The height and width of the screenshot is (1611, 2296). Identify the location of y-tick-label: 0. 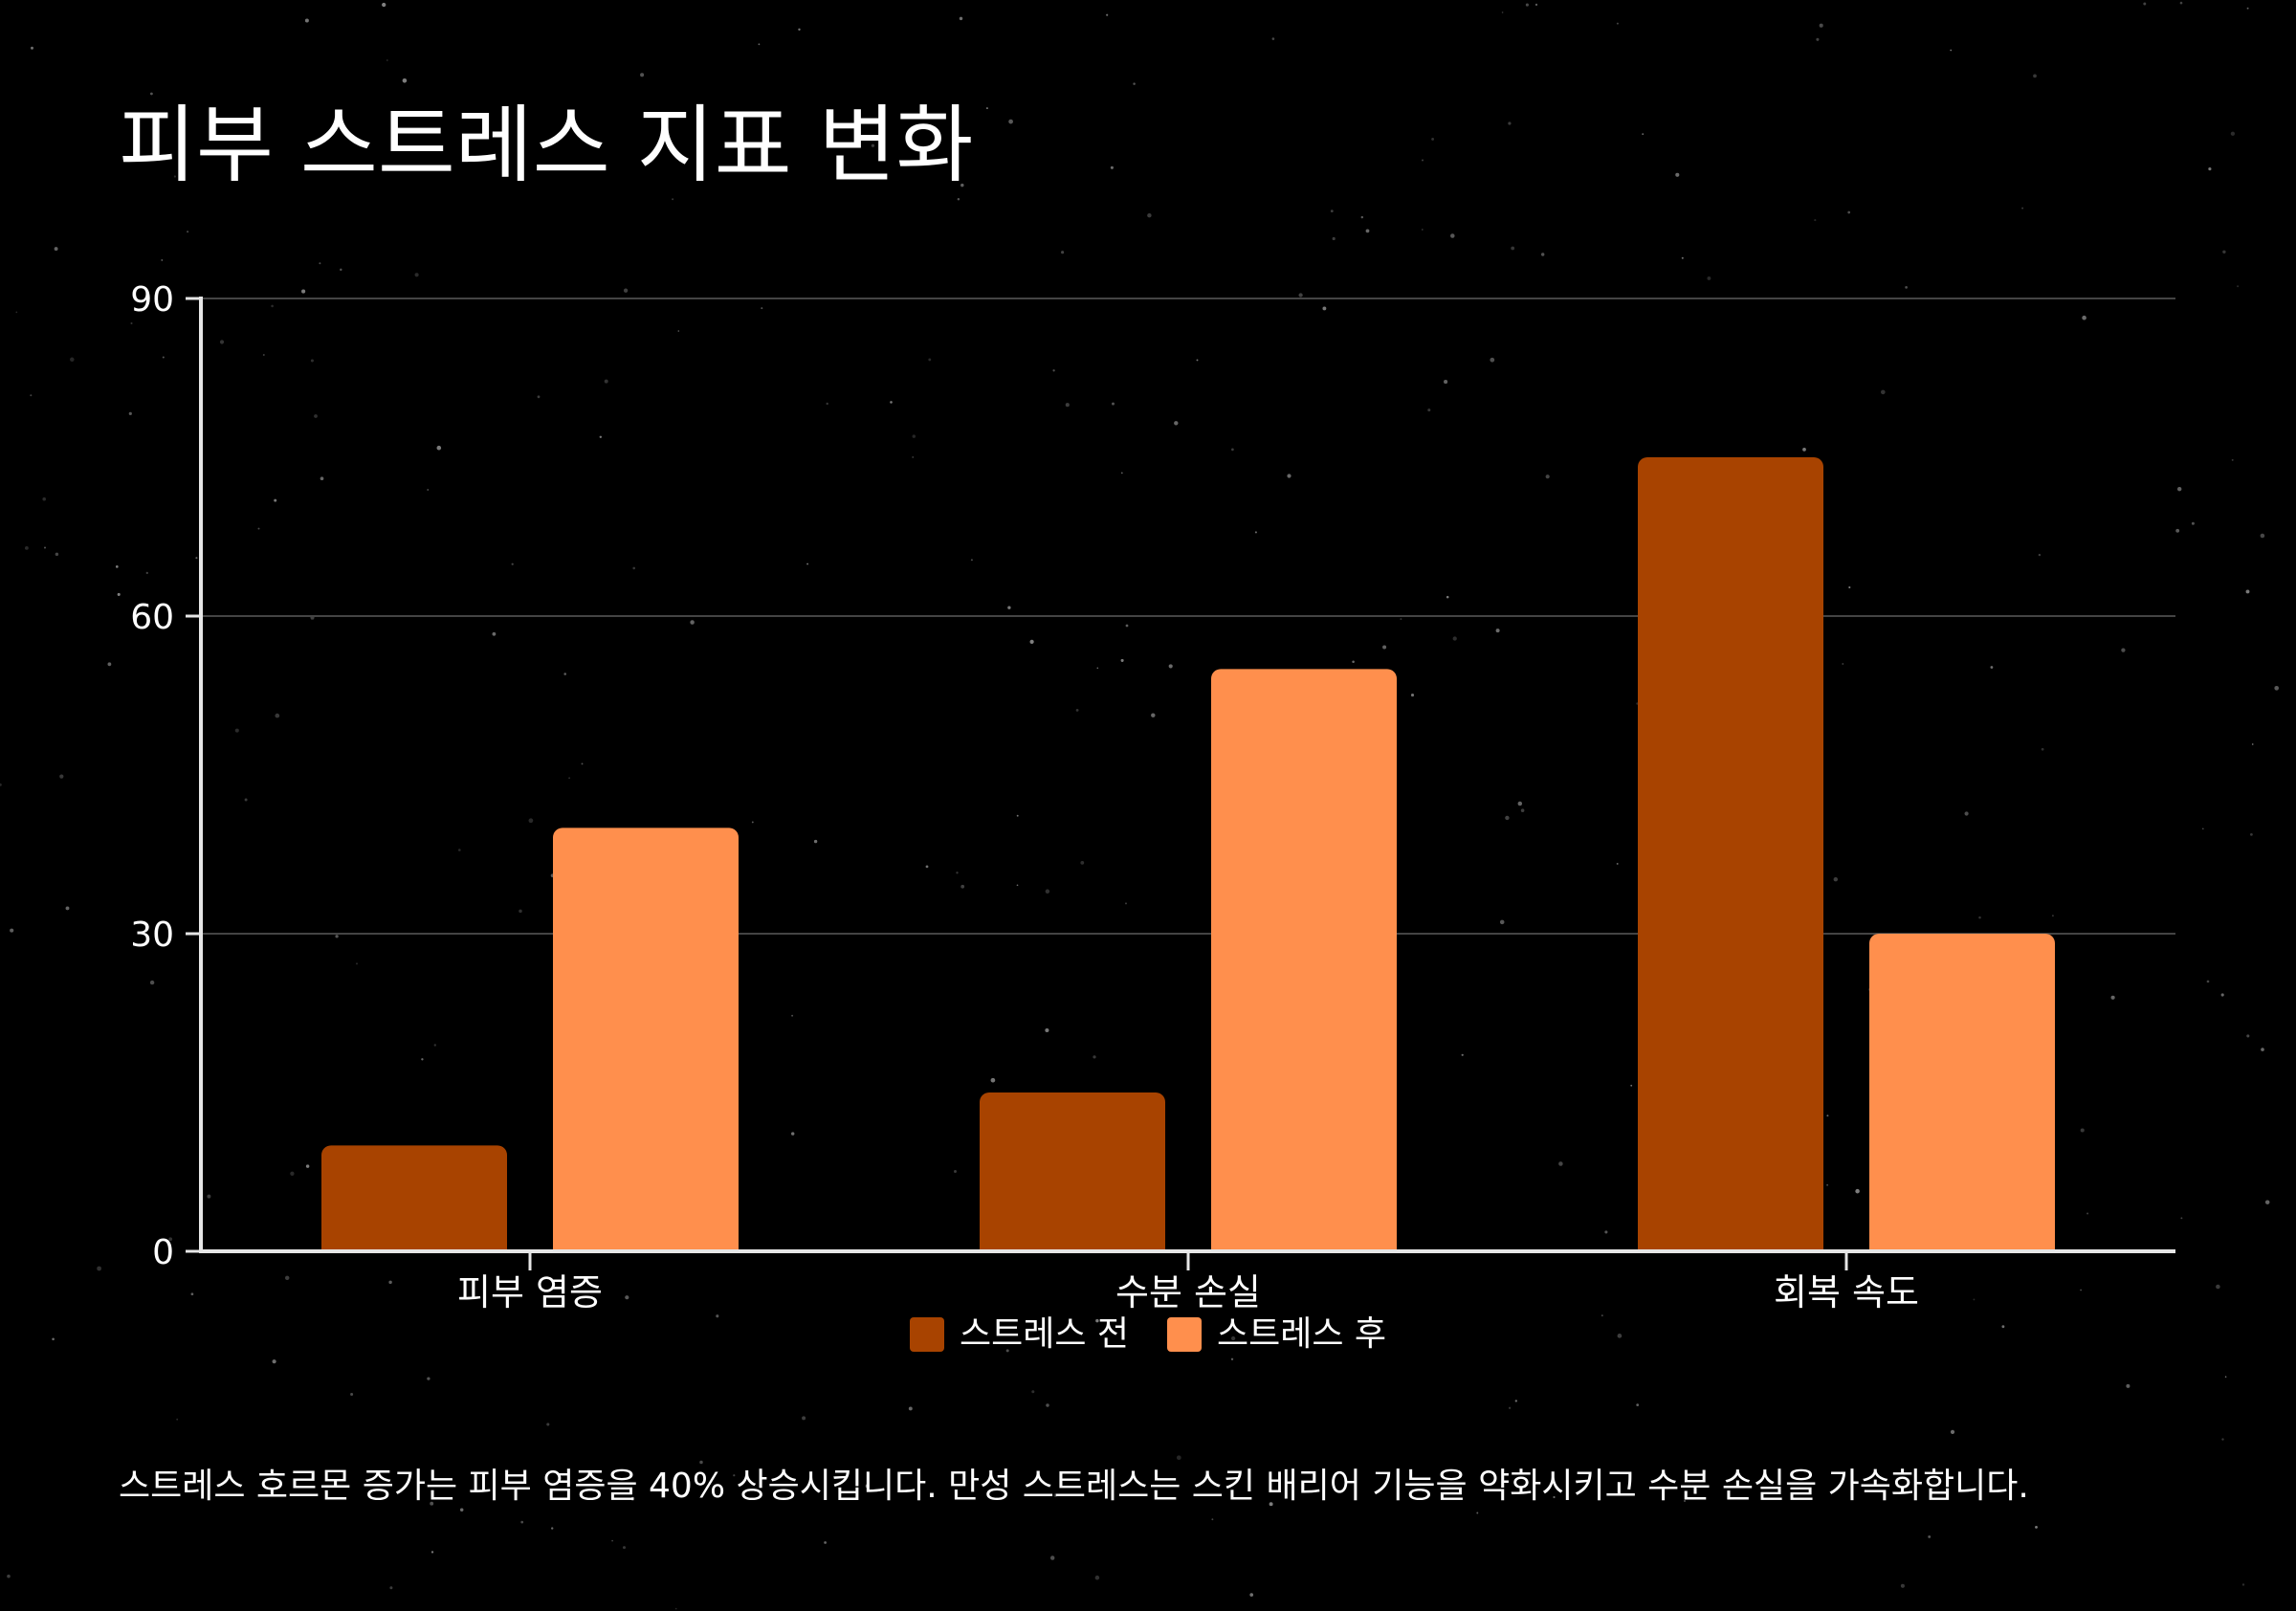
(163, 1252).